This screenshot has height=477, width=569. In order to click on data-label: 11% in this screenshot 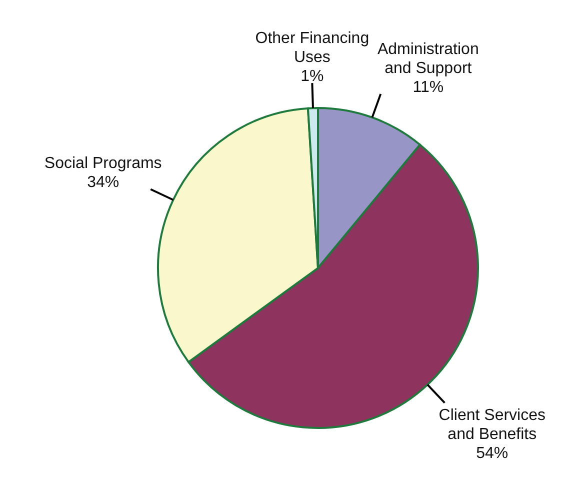, I will do `click(428, 87)`.